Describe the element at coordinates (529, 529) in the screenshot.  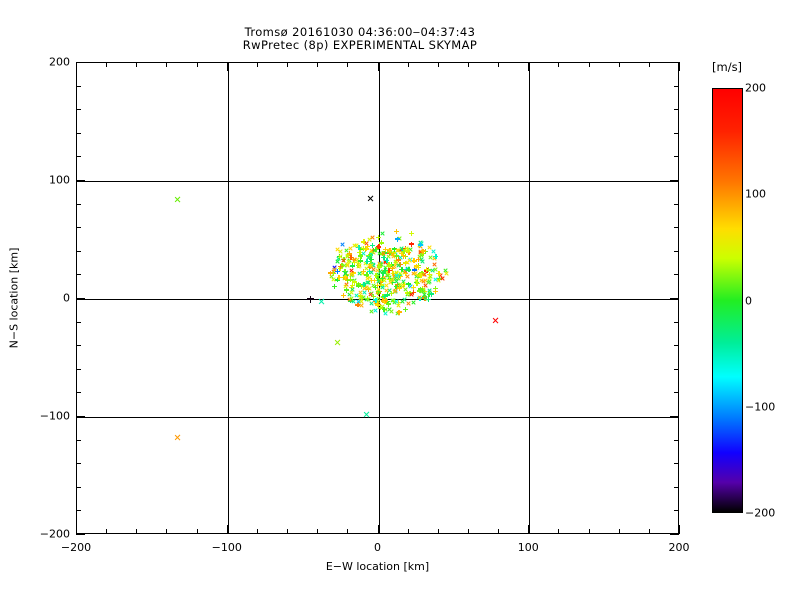
I see `x-major-tick` at that location.